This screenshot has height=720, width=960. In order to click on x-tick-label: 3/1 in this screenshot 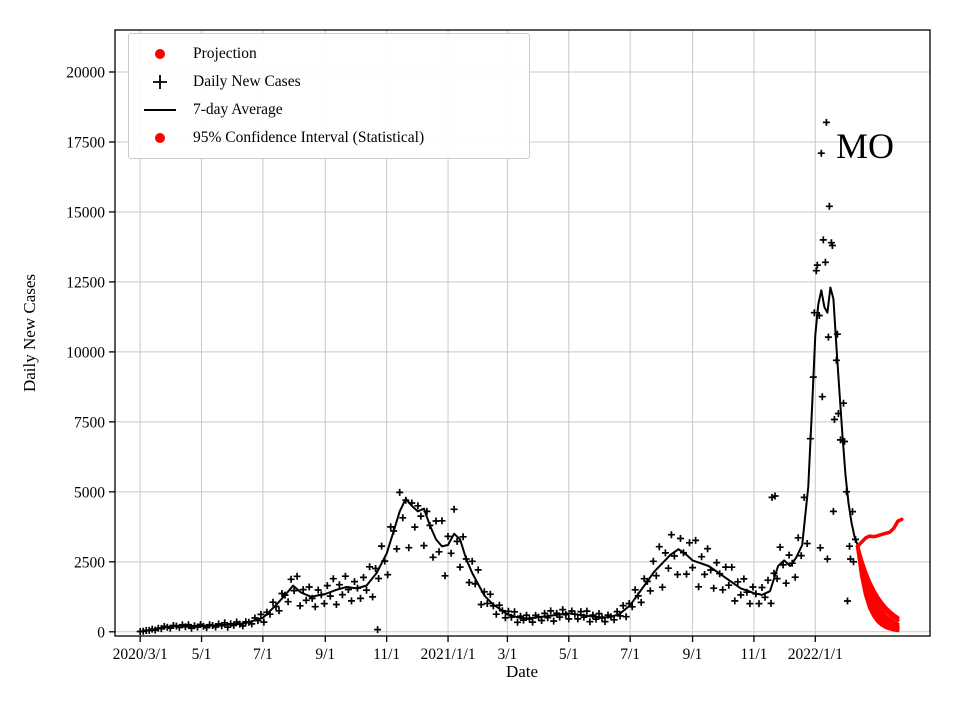, I will do `click(508, 654)`.